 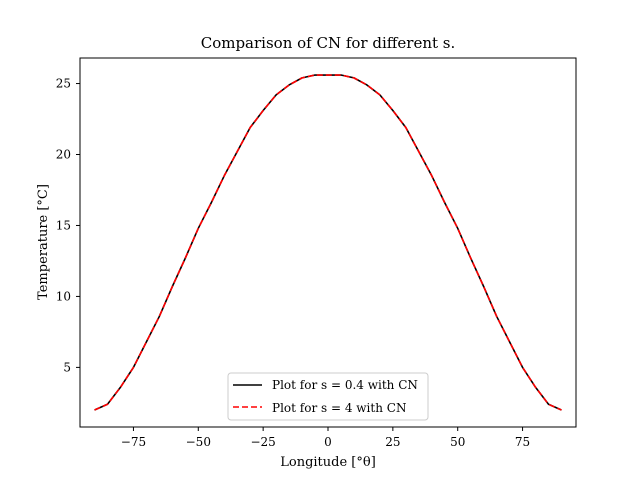 I want to click on legend-label-series-0: Plot for s = 0.4 with CN, so click(x=345, y=385).